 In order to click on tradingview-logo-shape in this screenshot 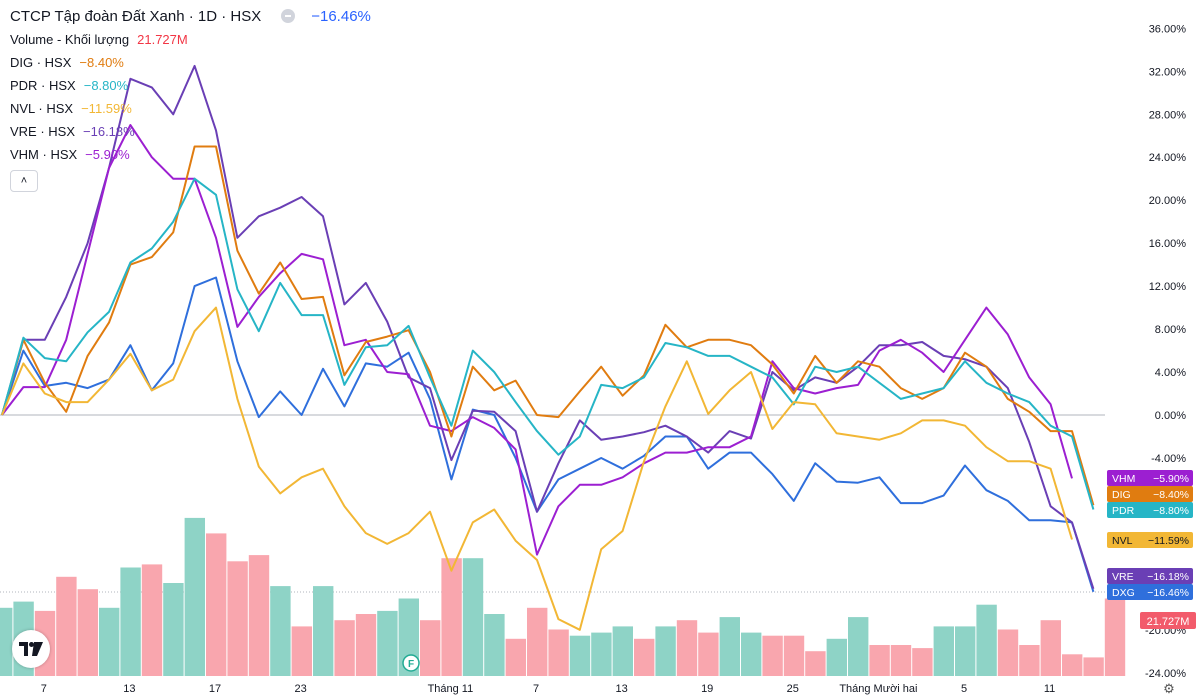, I will do `click(31, 649)`.